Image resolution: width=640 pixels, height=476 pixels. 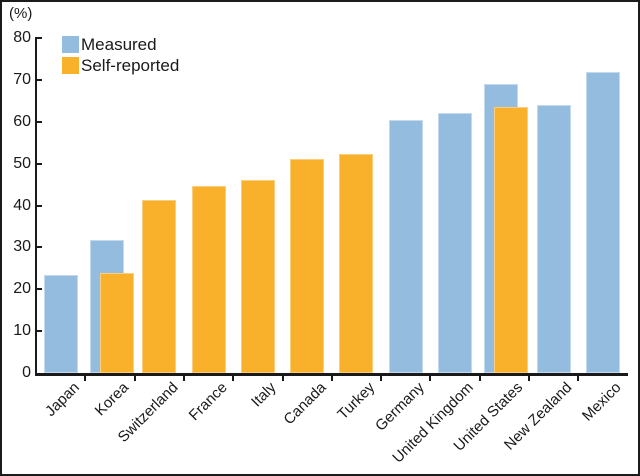 I want to click on y-tick-label: 70, so click(x=22, y=79).